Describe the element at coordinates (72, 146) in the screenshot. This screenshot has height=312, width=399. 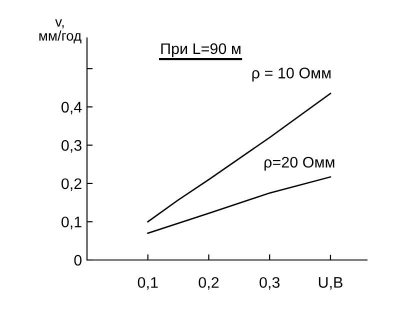
I see `y-tick-label: 0,3` at that location.